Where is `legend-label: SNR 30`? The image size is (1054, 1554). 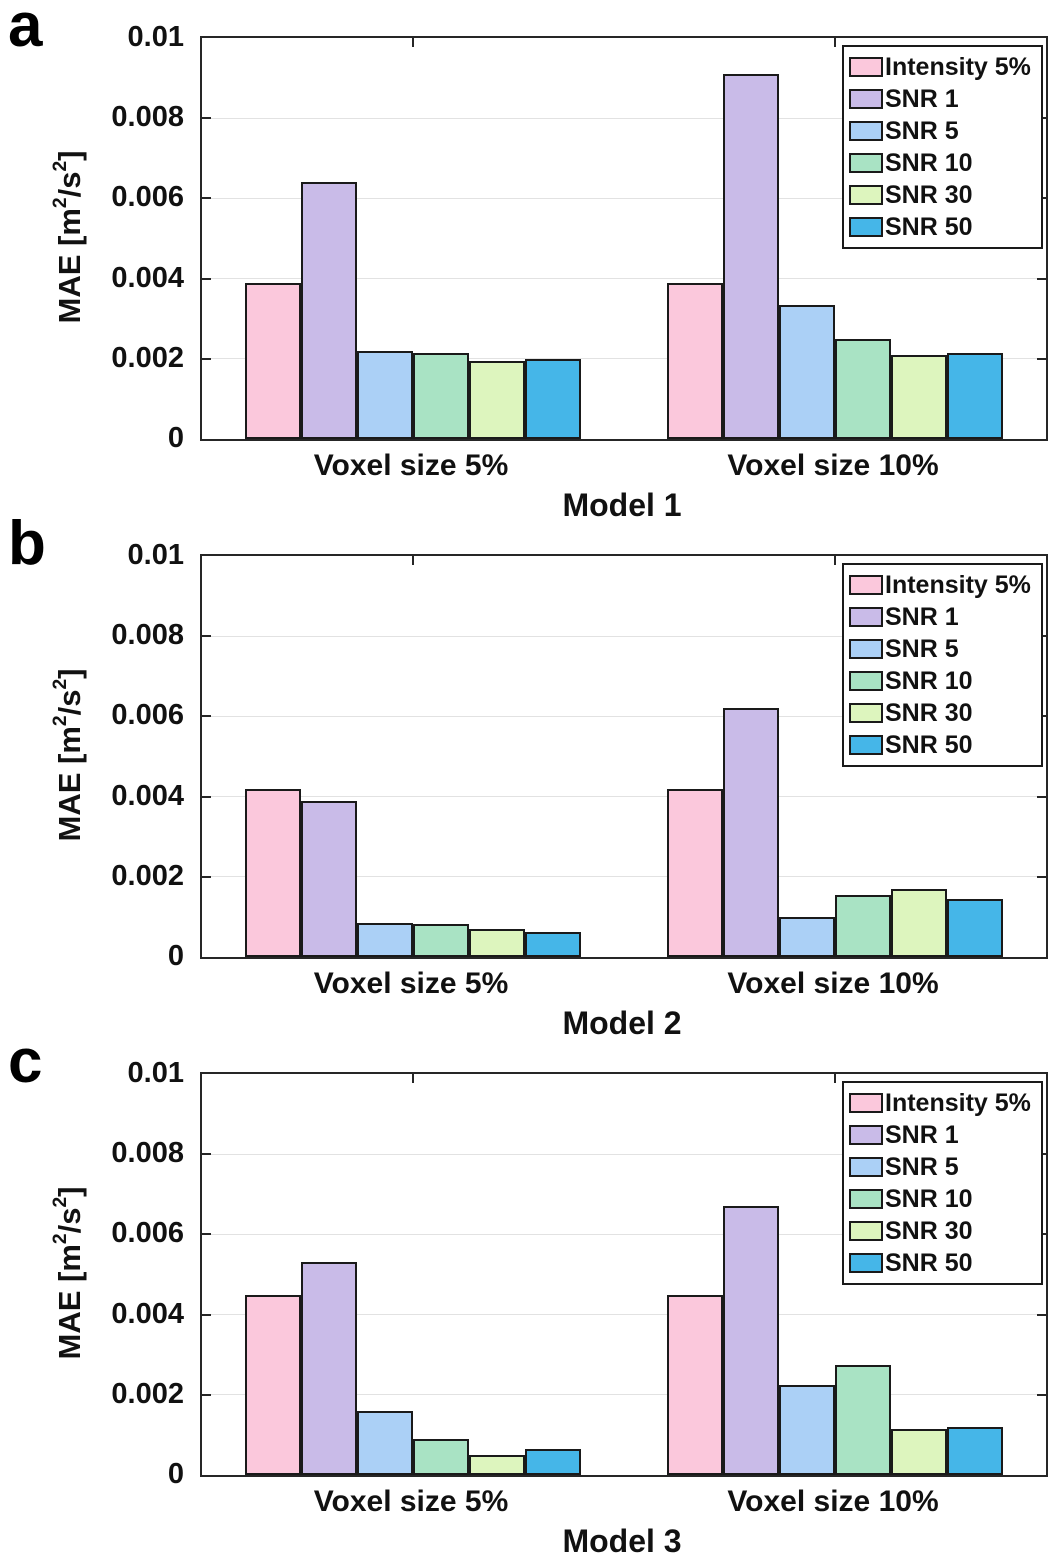 legend-label: SNR 30 is located at coordinates (929, 195).